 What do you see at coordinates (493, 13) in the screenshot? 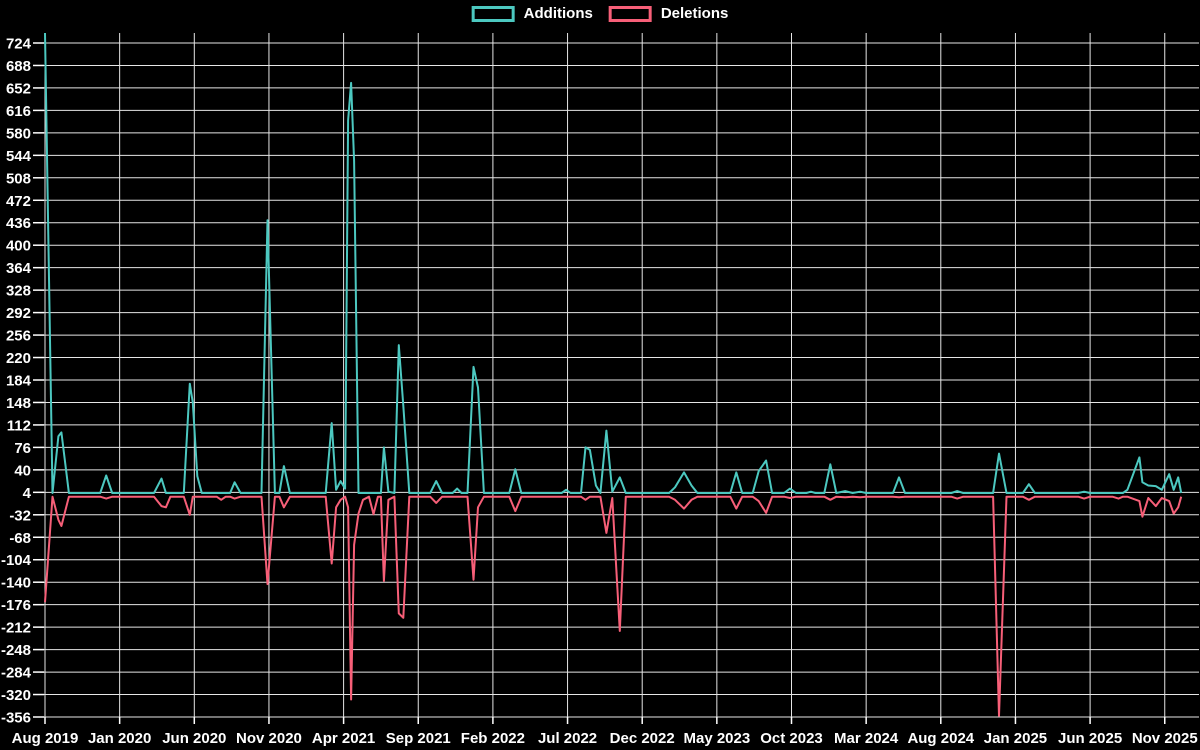
I see `additions-swatch` at bounding box center [493, 13].